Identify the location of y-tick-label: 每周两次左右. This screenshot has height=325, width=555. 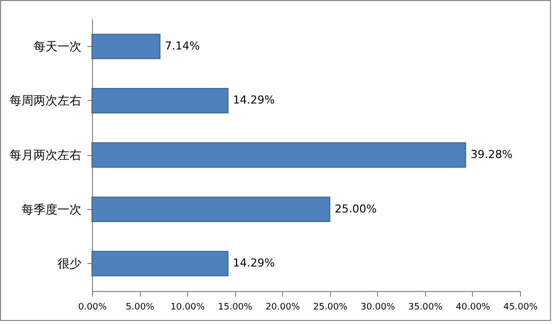
(46, 101).